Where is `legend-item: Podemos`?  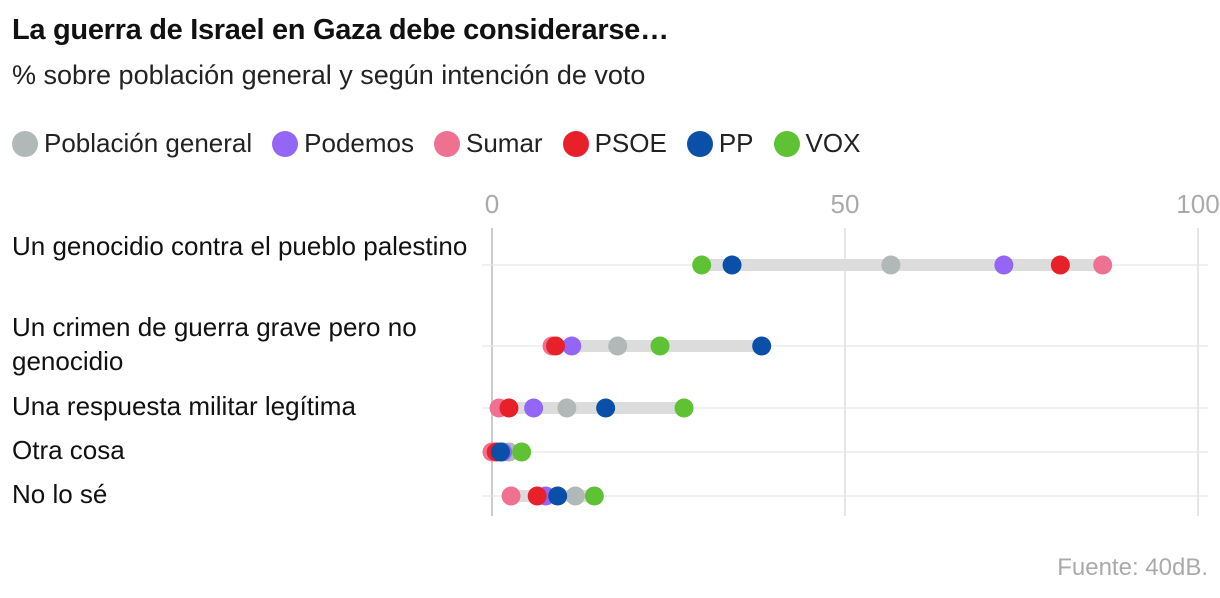
legend-item: Podemos is located at coordinates (343, 143).